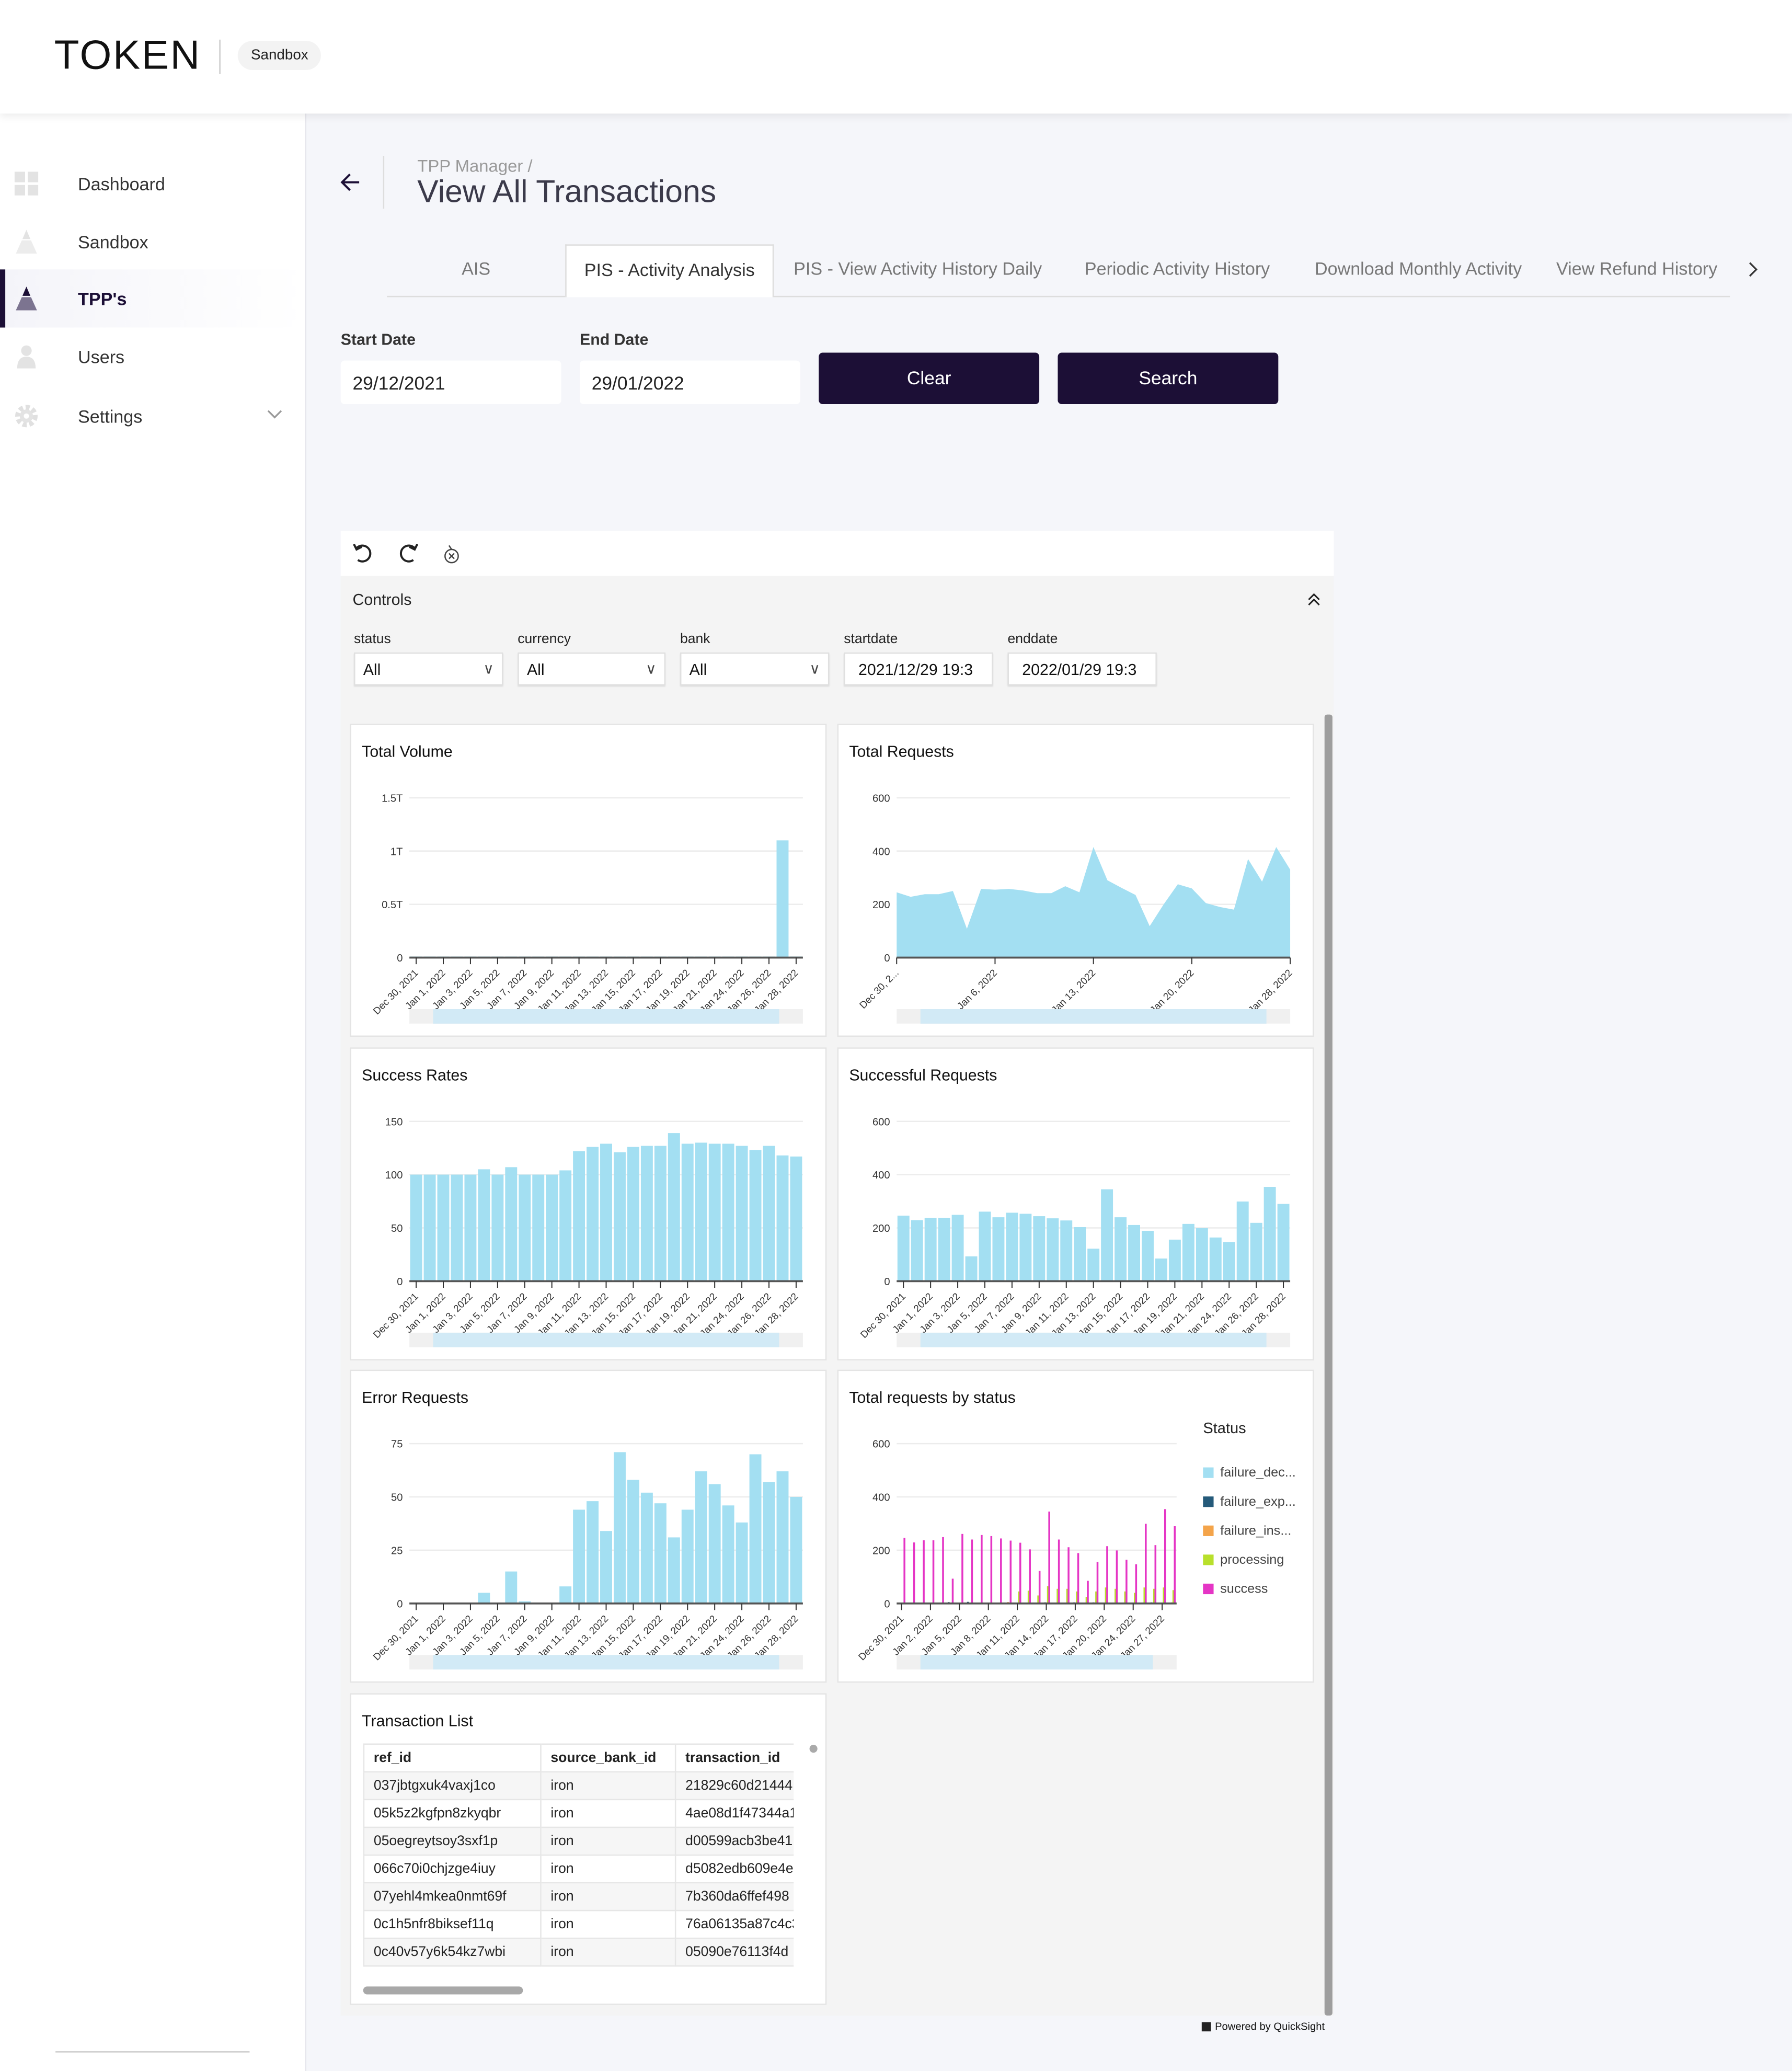 This screenshot has height=2071, width=1792. What do you see at coordinates (669, 270) in the screenshot?
I see `tab-pis-activity-analysis: PIS - Activity Analysis` at bounding box center [669, 270].